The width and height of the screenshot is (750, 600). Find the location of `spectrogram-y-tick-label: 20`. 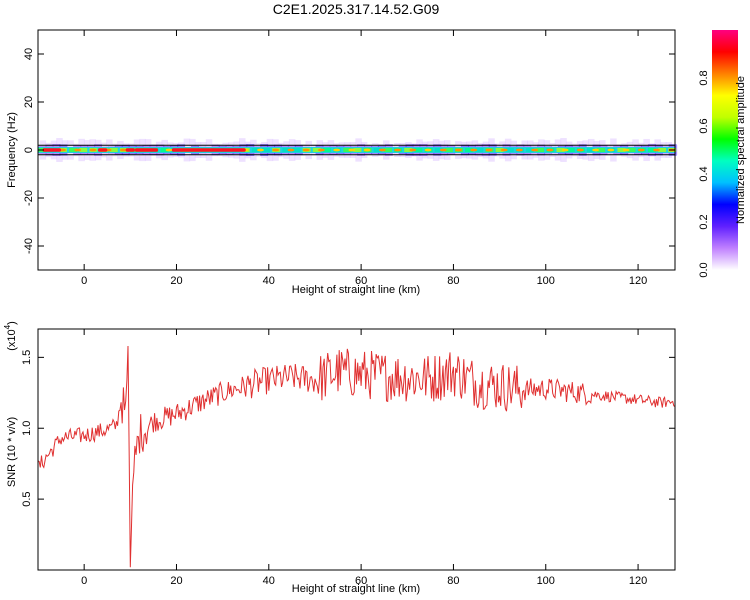

spectrogram-y-tick-label: 20 is located at coordinates (29, 102).